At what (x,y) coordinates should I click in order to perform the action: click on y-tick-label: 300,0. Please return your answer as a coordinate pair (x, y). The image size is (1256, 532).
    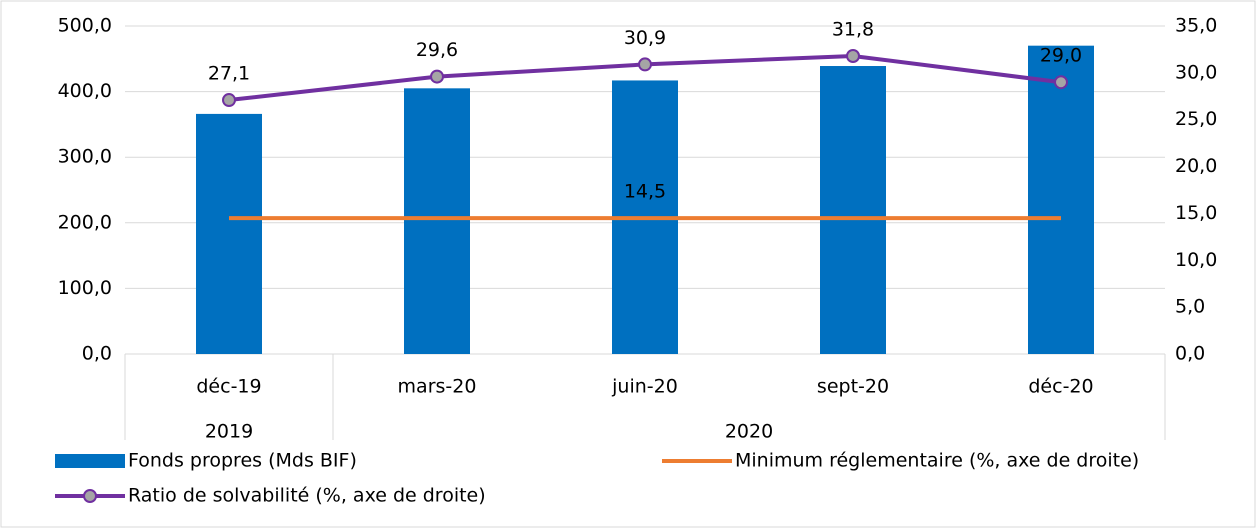
    Looking at the image, I should click on (85, 157).